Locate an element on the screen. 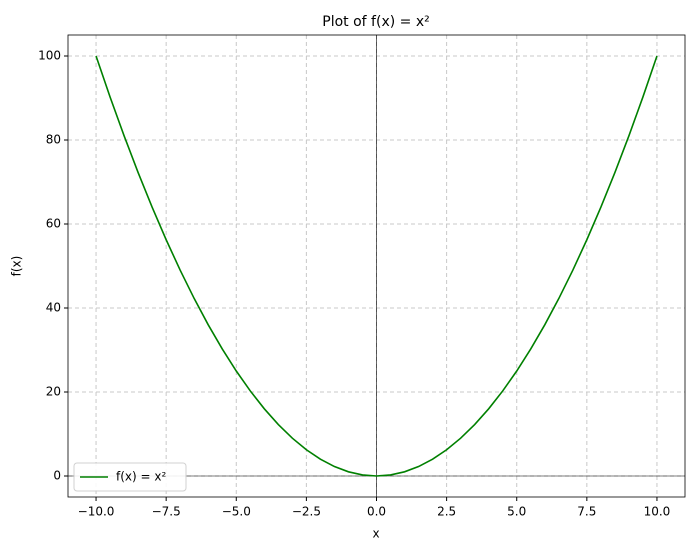 This screenshot has width=695, height=551. y-tick-label: 80 is located at coordinates (53, 140).